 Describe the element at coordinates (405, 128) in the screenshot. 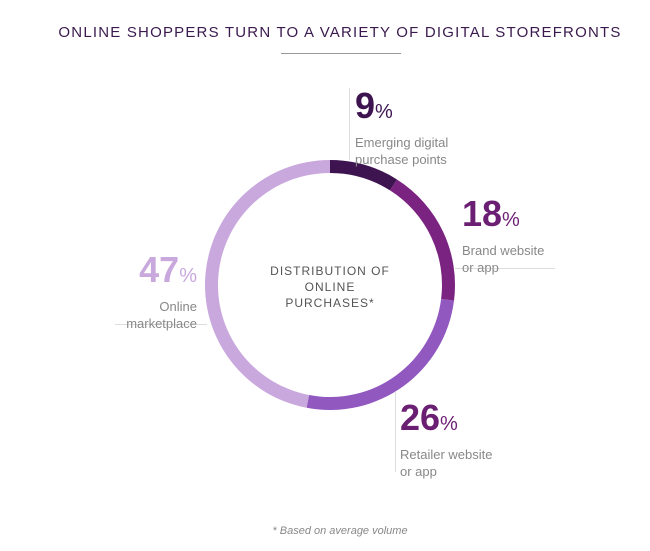

I see `slice-label-emerging: 9% Emerging digital purchase points` at that location.